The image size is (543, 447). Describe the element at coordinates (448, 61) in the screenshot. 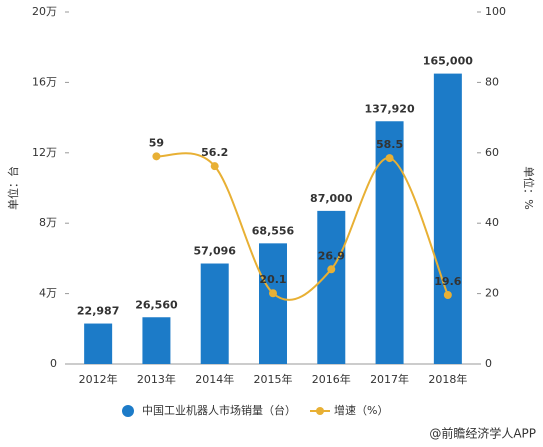

I see `value-label: 165,000` at that location.